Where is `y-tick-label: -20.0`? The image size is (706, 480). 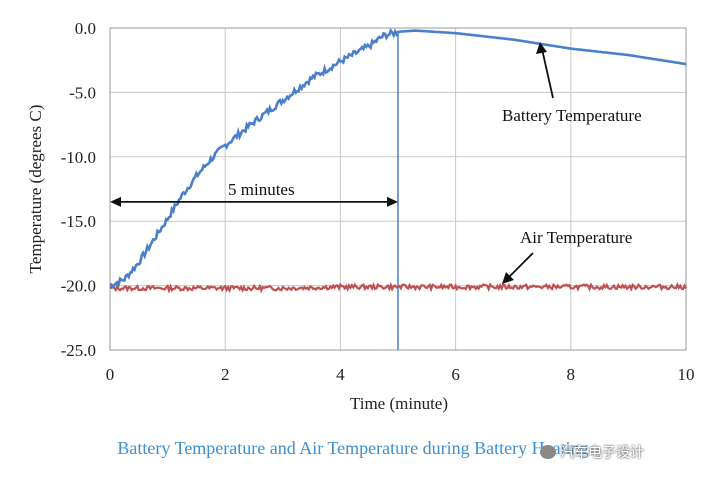 y-tick-label: -20.0 is located at coordinates (78, 286).